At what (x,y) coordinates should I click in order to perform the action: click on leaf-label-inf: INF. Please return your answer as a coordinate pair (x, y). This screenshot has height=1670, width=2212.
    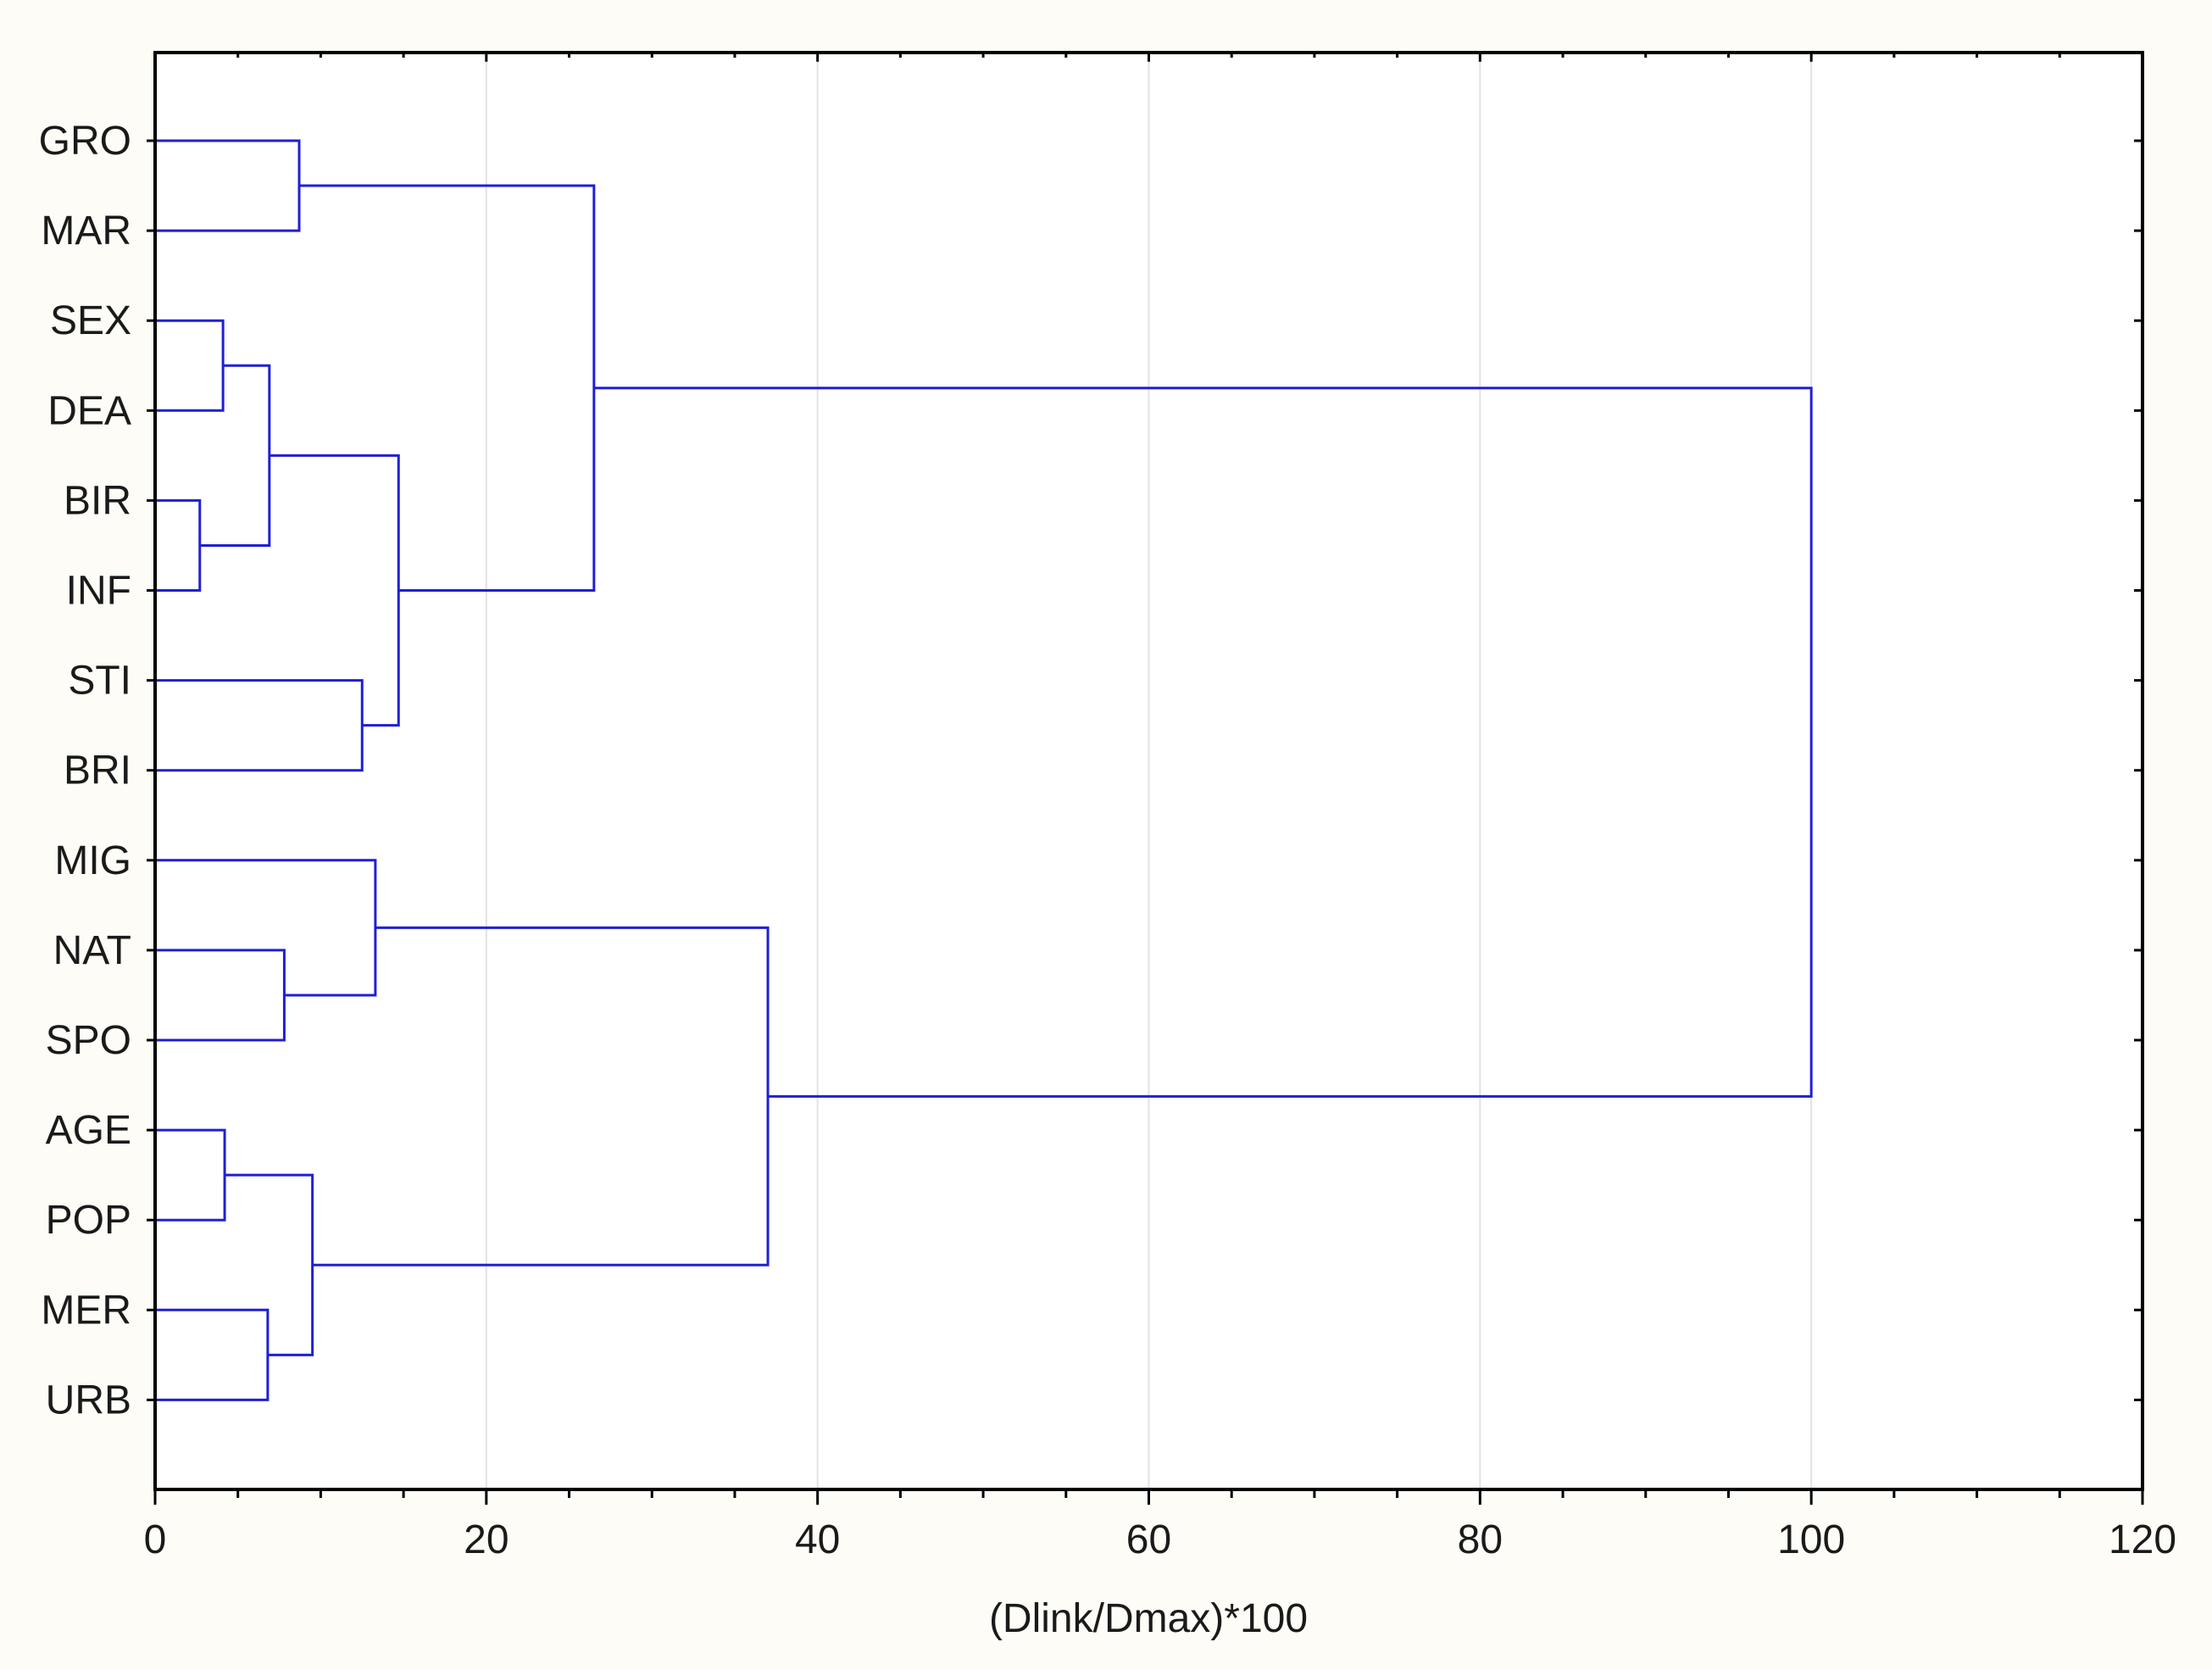
    Looking at the image, I should click on (98, 592).